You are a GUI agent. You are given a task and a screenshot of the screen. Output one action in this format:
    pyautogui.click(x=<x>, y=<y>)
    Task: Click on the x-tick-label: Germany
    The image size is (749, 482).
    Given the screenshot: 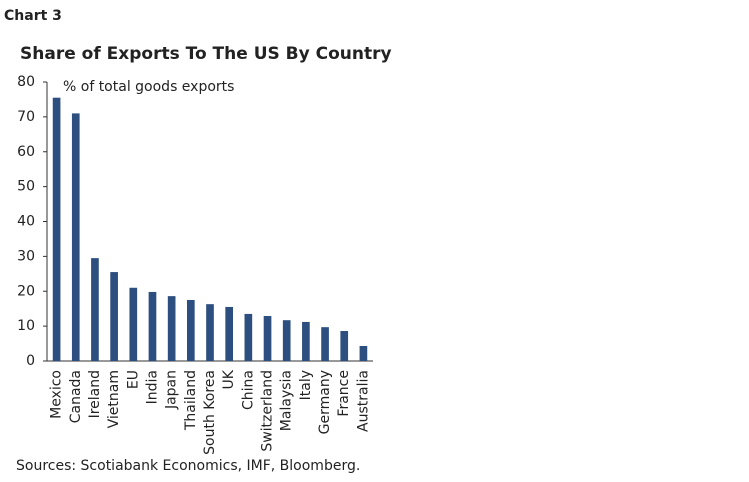 What is the action you would take?
    pyautogui.click(x=325, y=402)
    